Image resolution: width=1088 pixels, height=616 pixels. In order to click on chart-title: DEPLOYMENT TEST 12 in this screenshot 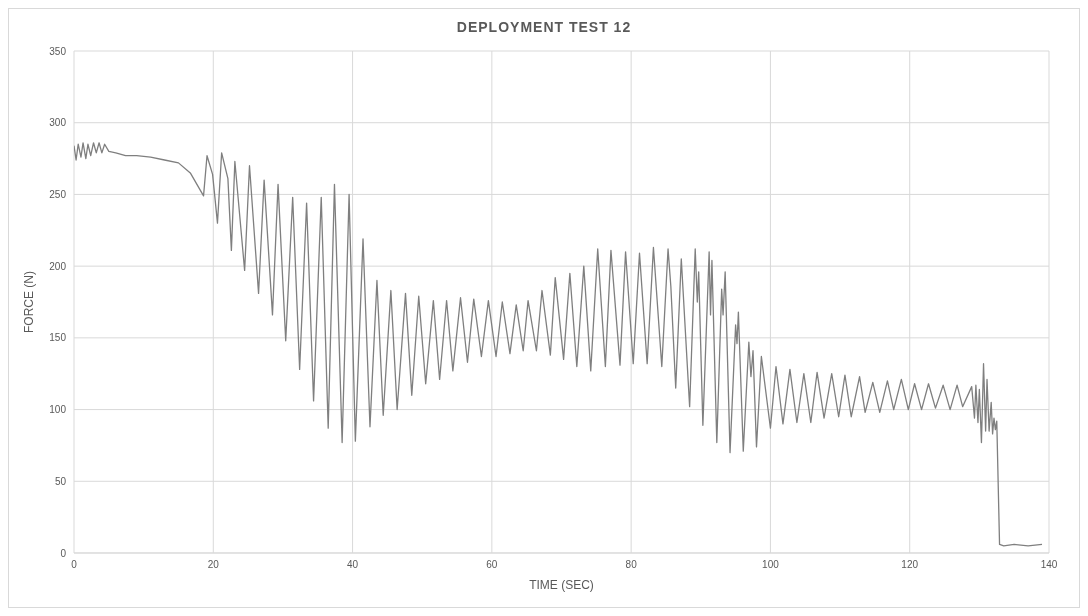, I will do `click(544, 27)`.